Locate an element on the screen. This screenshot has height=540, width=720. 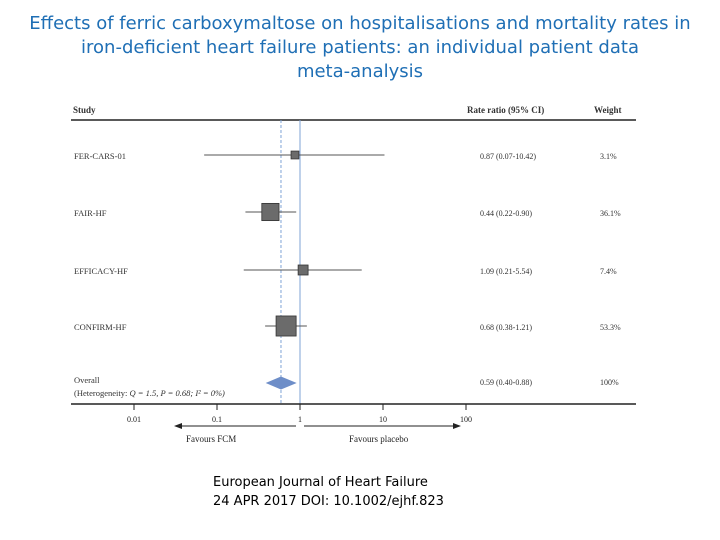
rate-ratio-value: 0.87 (0.07-10.42) is located at coordinates (508, 156).